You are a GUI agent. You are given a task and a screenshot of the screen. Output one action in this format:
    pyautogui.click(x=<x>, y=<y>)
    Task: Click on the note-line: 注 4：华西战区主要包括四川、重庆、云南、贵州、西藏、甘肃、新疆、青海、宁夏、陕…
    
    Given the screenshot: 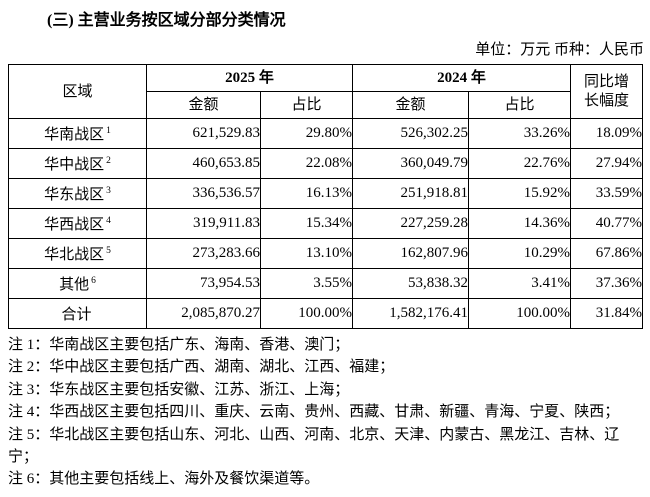 What is the action you would take?
    pyautogui.click(x=314, y=412)
    